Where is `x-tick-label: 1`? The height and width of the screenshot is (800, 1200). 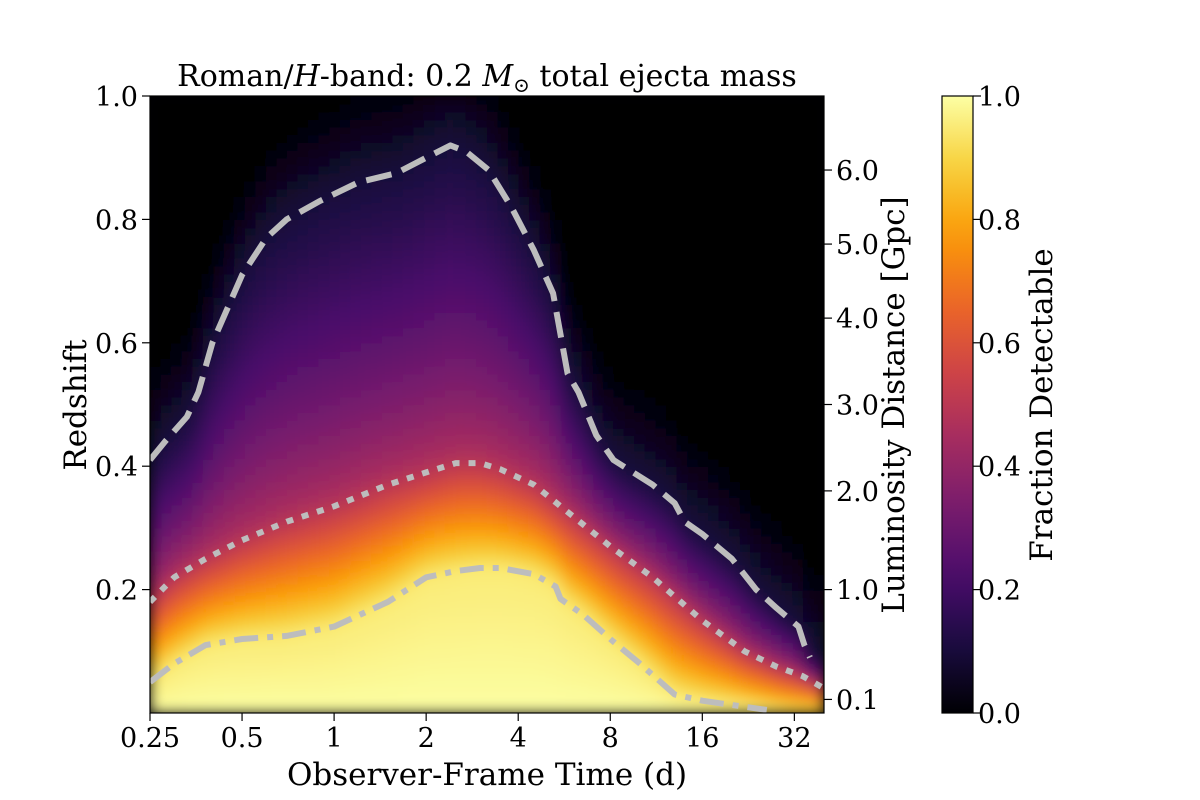 x-tick-label: 1 is located at coordinates (334, 738).